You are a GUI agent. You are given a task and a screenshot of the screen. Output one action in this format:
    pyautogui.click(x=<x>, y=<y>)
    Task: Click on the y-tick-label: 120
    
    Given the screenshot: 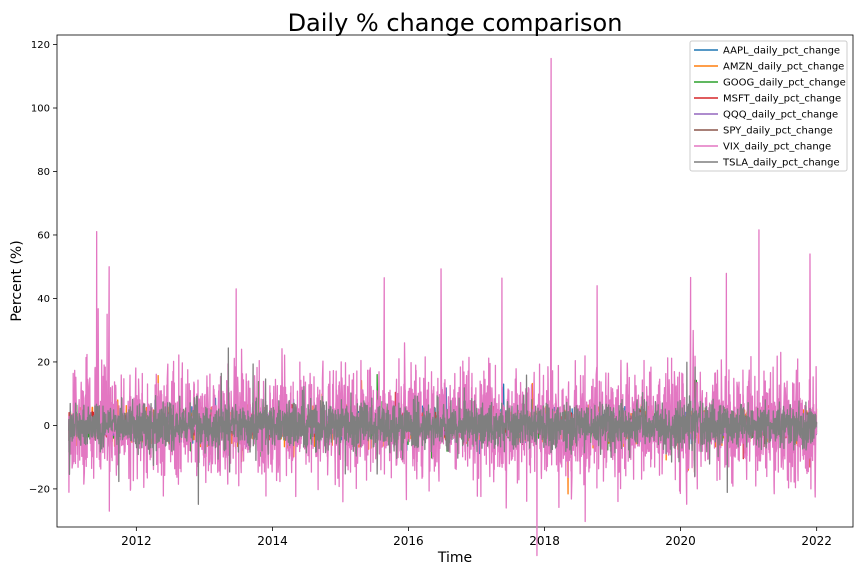 What is the action you would take?
    pyautogui.click(x=40, y=45)
    